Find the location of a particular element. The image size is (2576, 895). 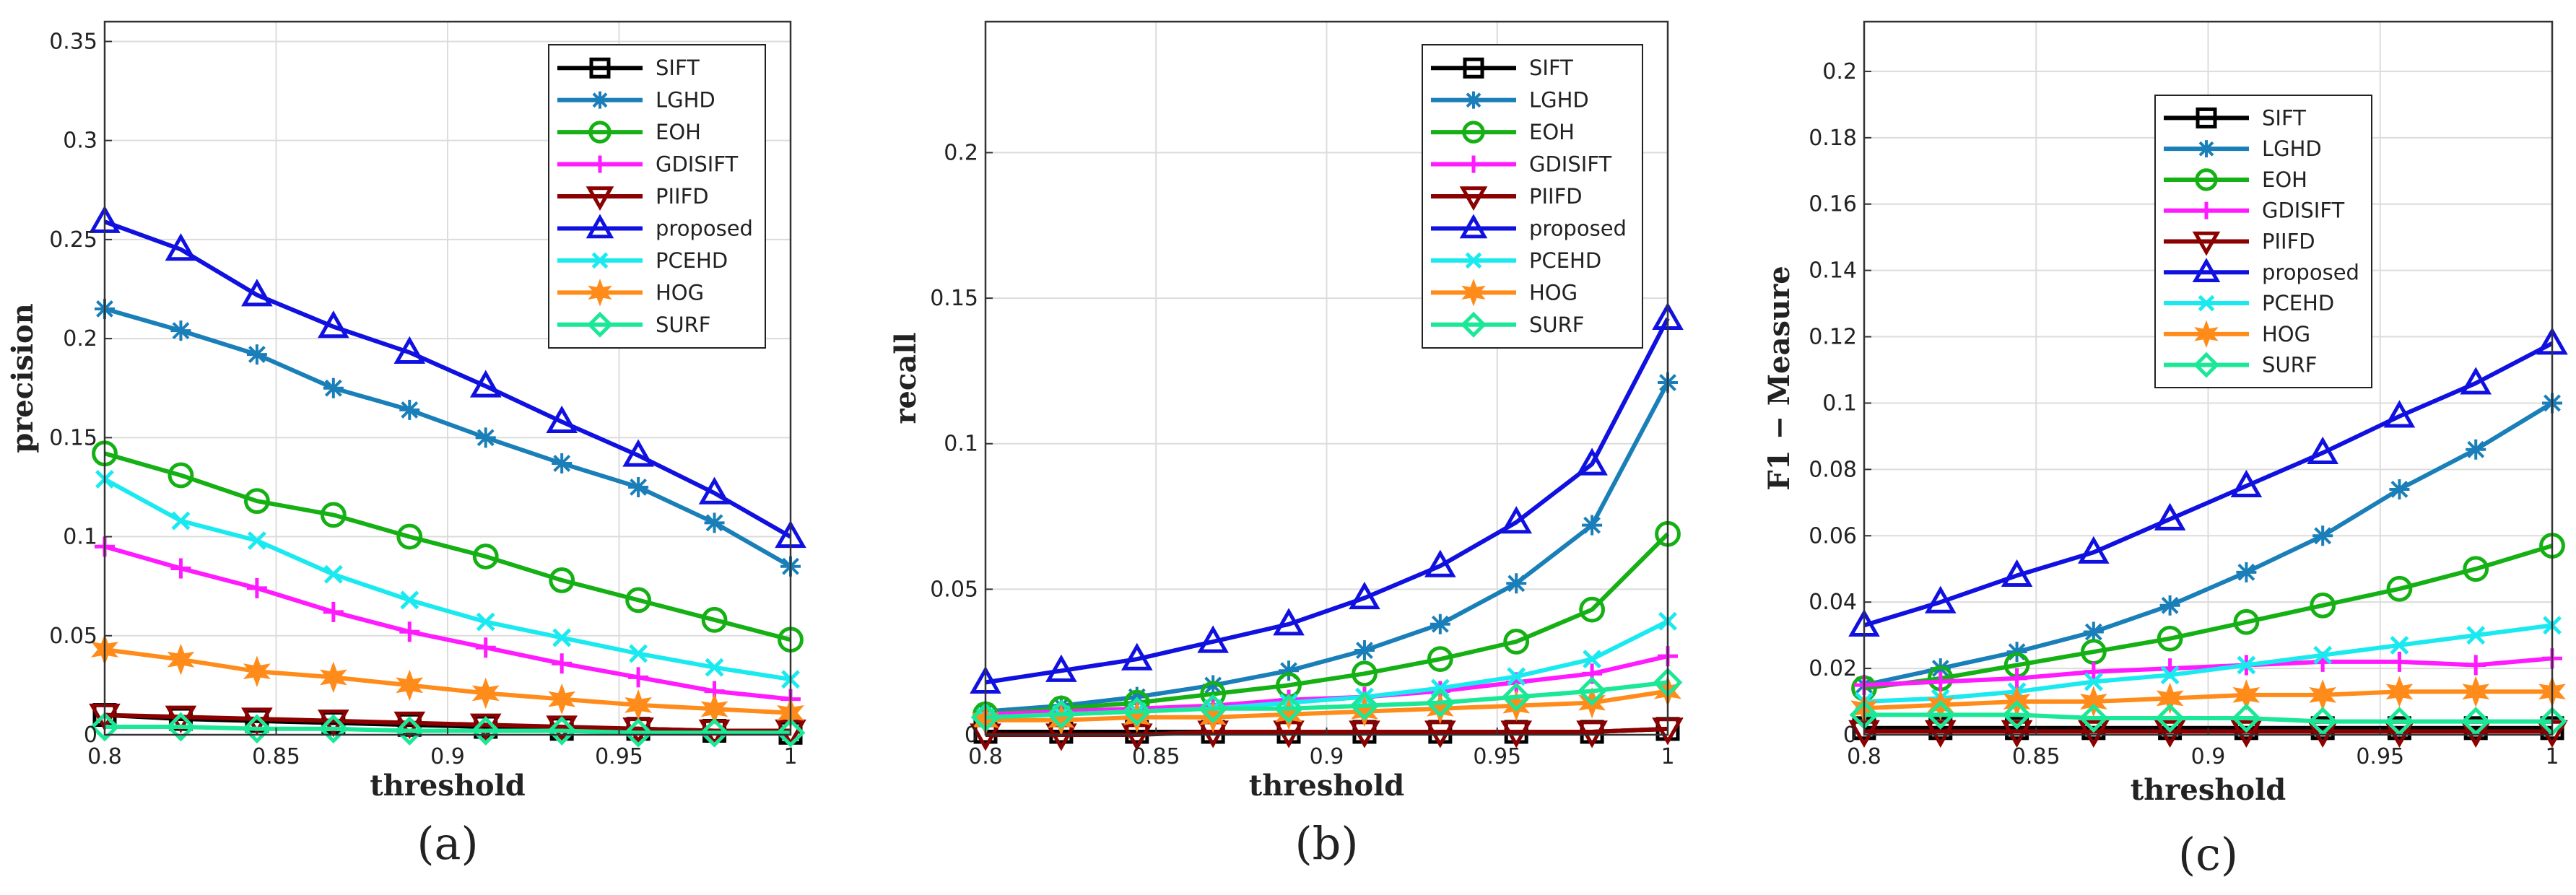

legend-label: PCEHD is located at coordinates (692, 260).